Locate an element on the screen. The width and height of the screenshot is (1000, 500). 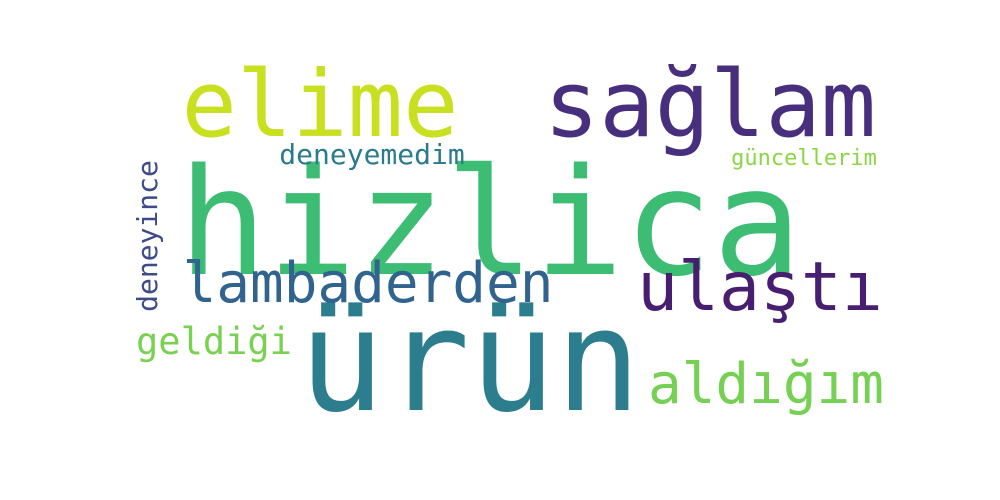
word-urun: ürün is located at coordinates (470, 361).